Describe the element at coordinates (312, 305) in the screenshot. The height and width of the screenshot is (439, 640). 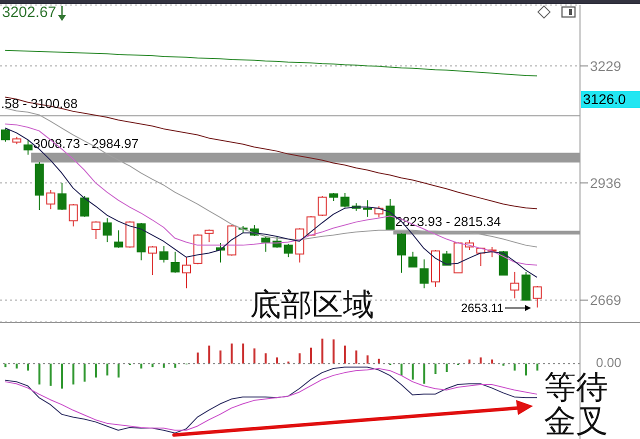
I see `annotation: 底部区域` at that location.